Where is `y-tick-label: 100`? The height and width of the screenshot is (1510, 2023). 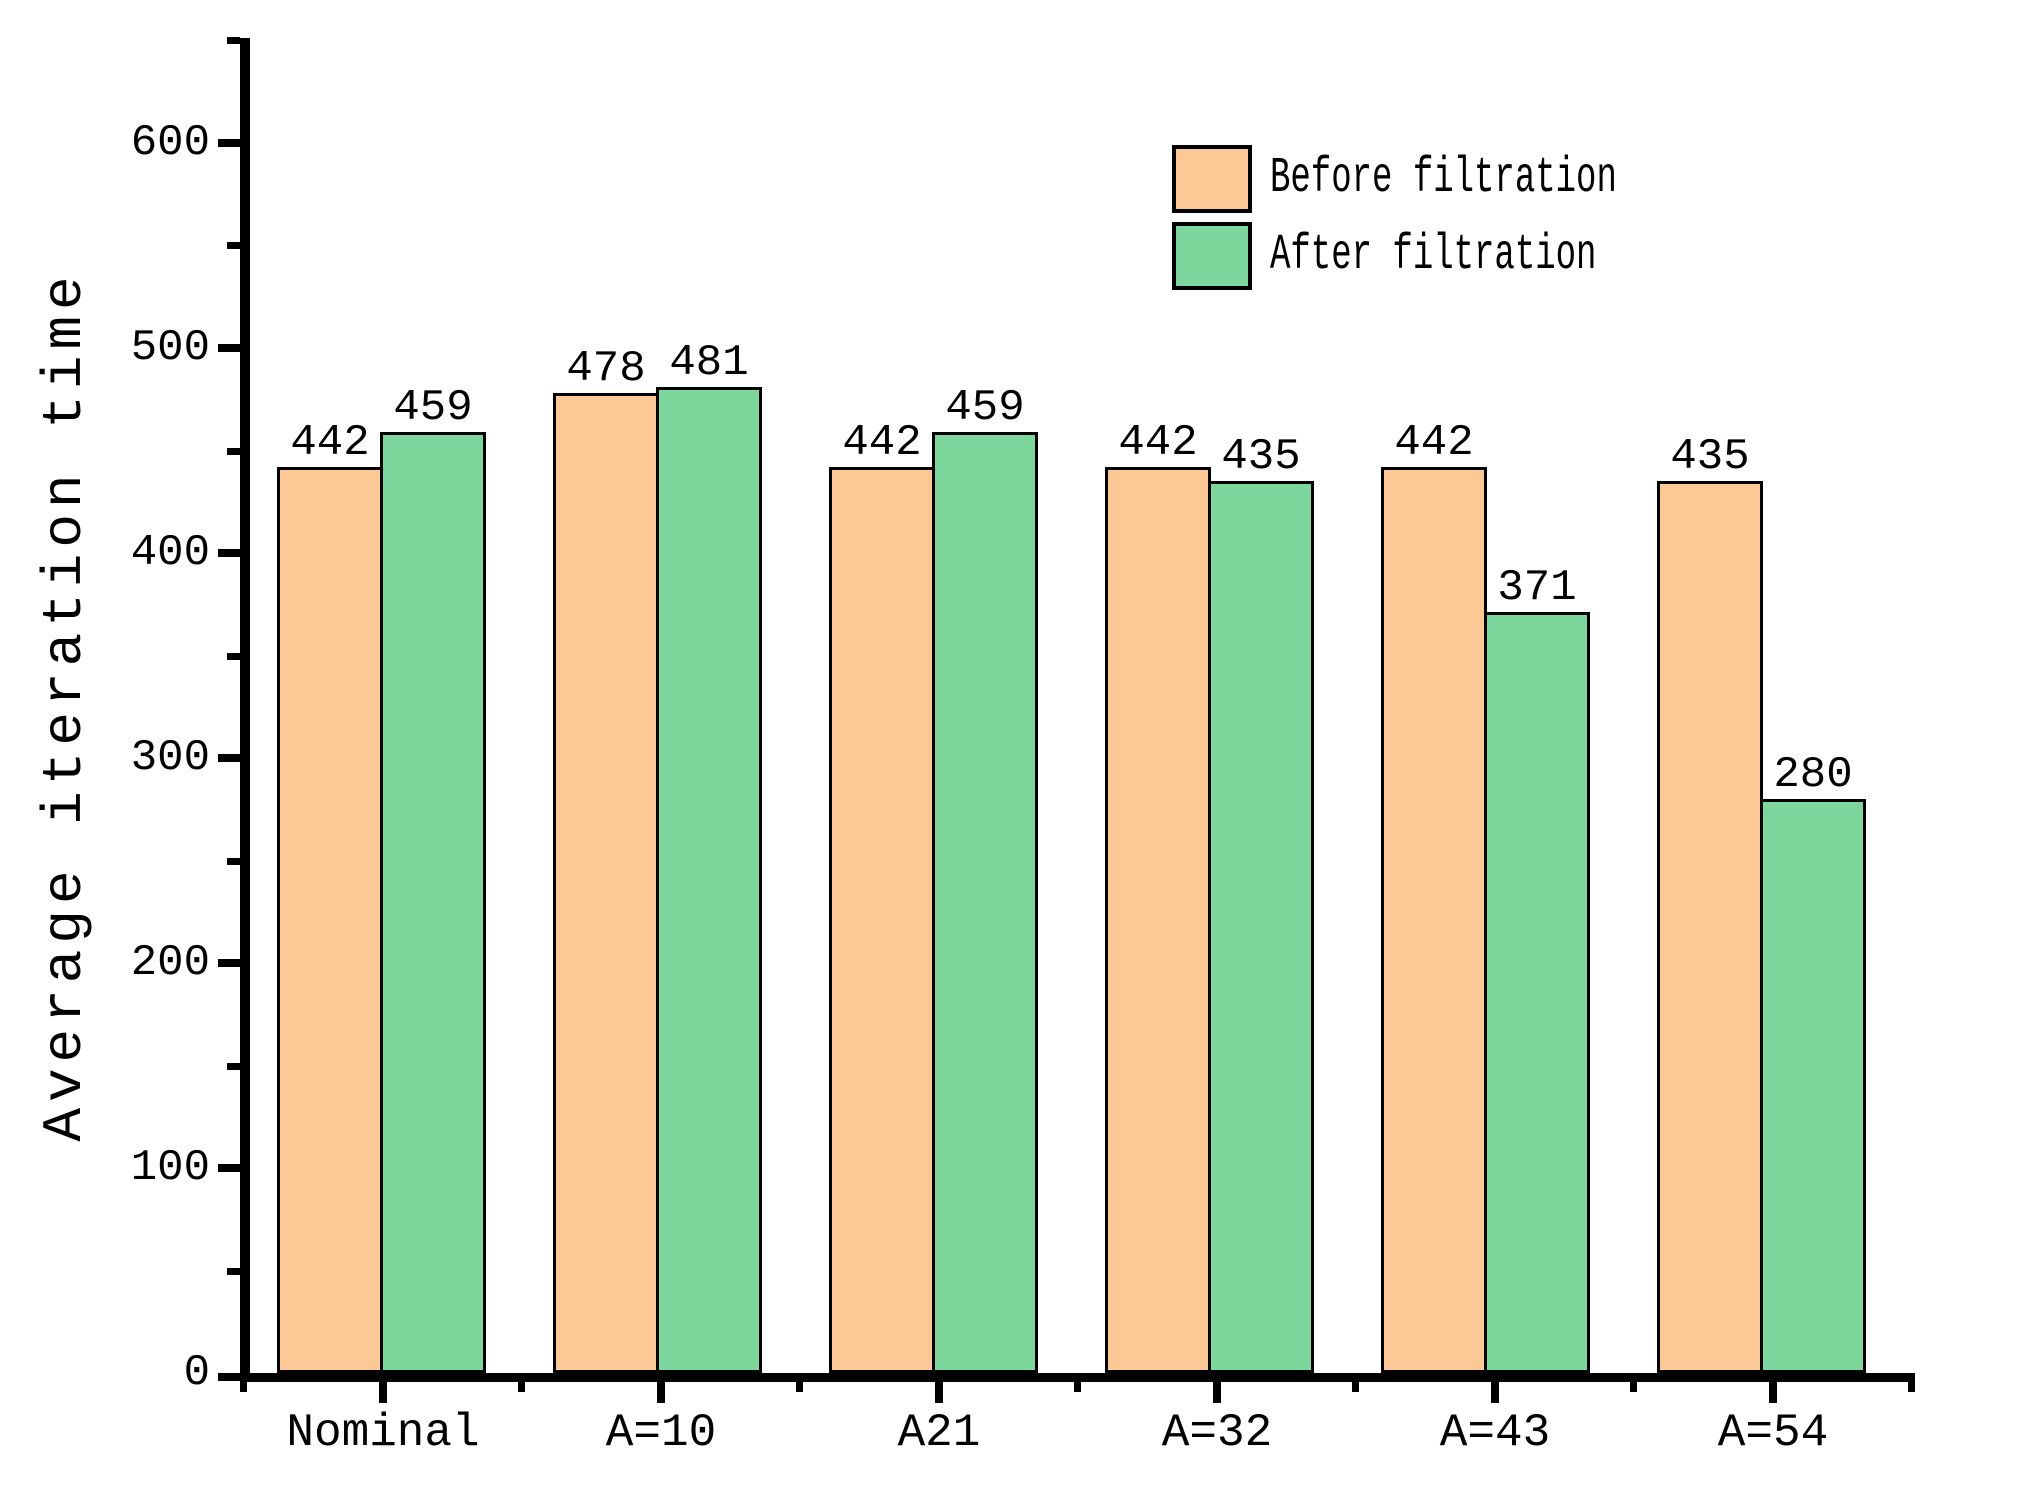 y-tick-label: 100 is located at coordinates (170, 1168).